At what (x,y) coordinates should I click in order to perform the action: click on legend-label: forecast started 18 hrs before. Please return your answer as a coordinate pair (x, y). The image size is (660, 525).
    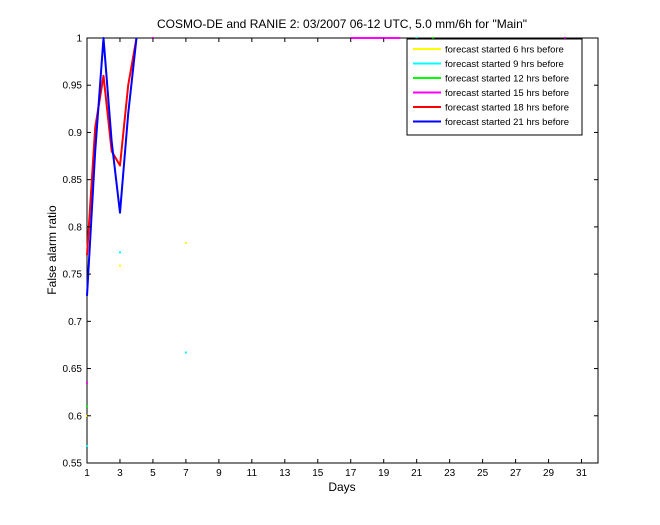
    Looking at the image, I should click on (507, 108).